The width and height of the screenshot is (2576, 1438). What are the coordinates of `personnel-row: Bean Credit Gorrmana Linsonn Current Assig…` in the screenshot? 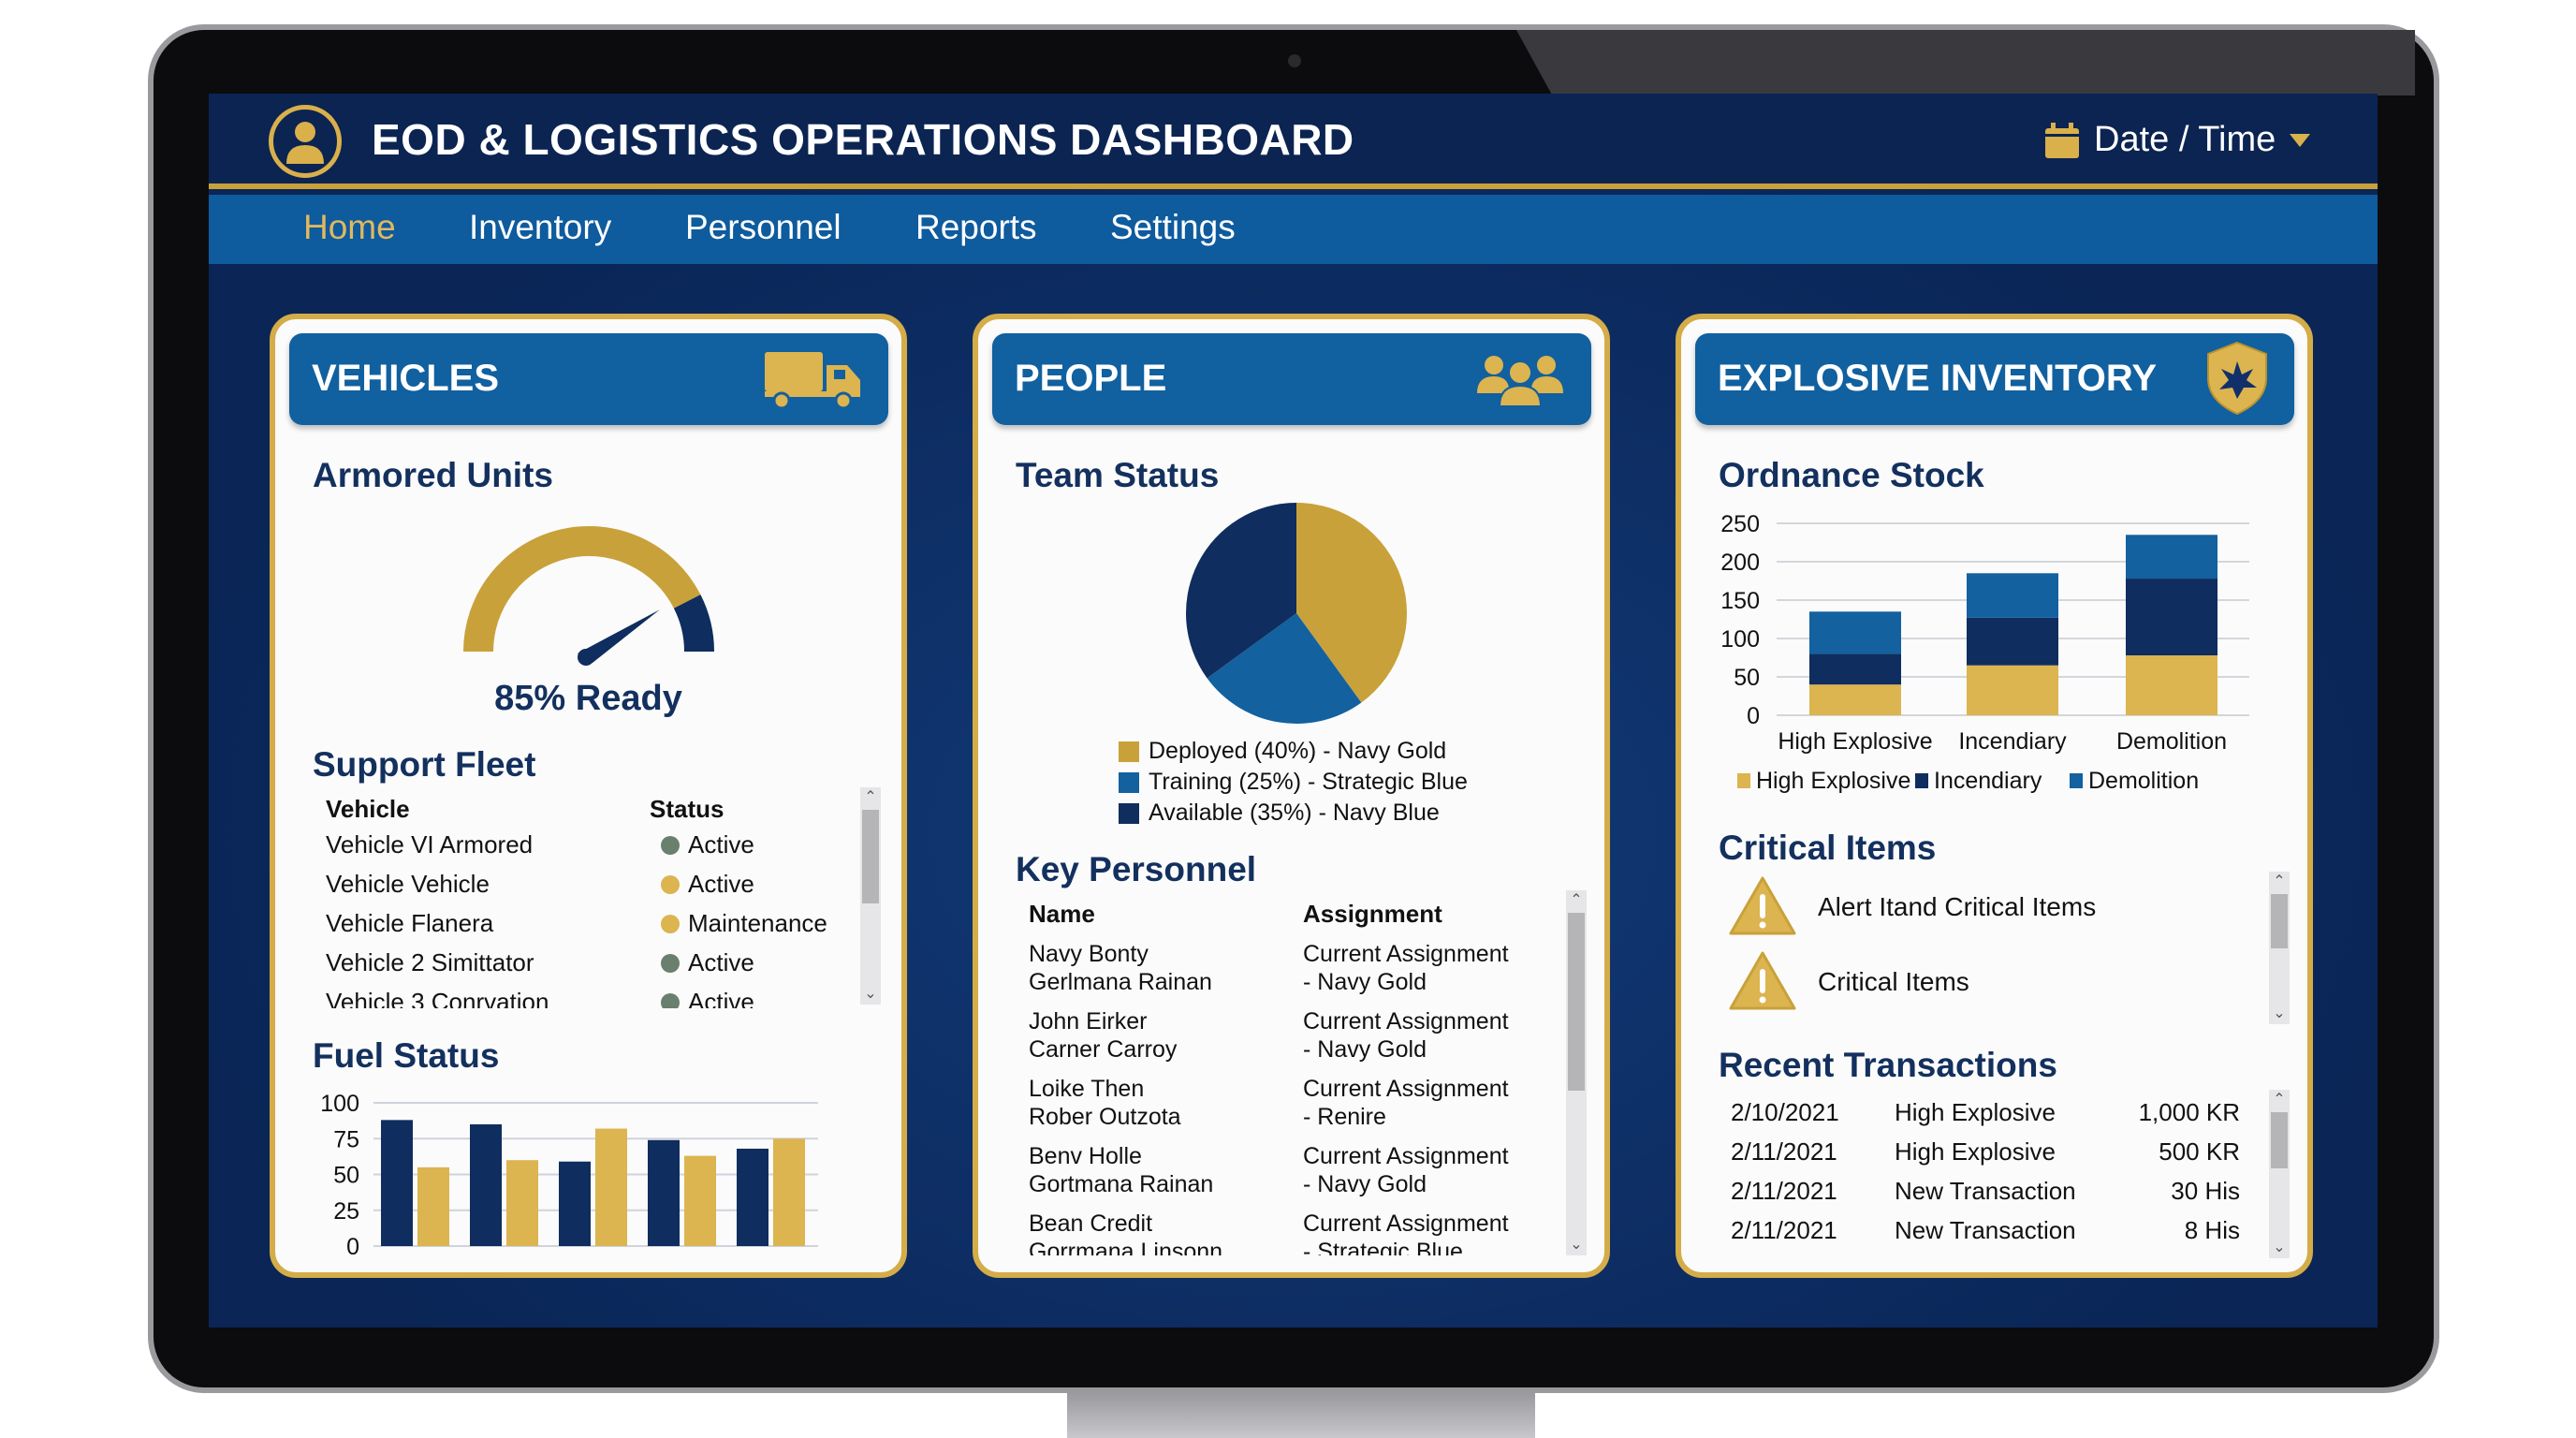 It's located at (1268, 1233).